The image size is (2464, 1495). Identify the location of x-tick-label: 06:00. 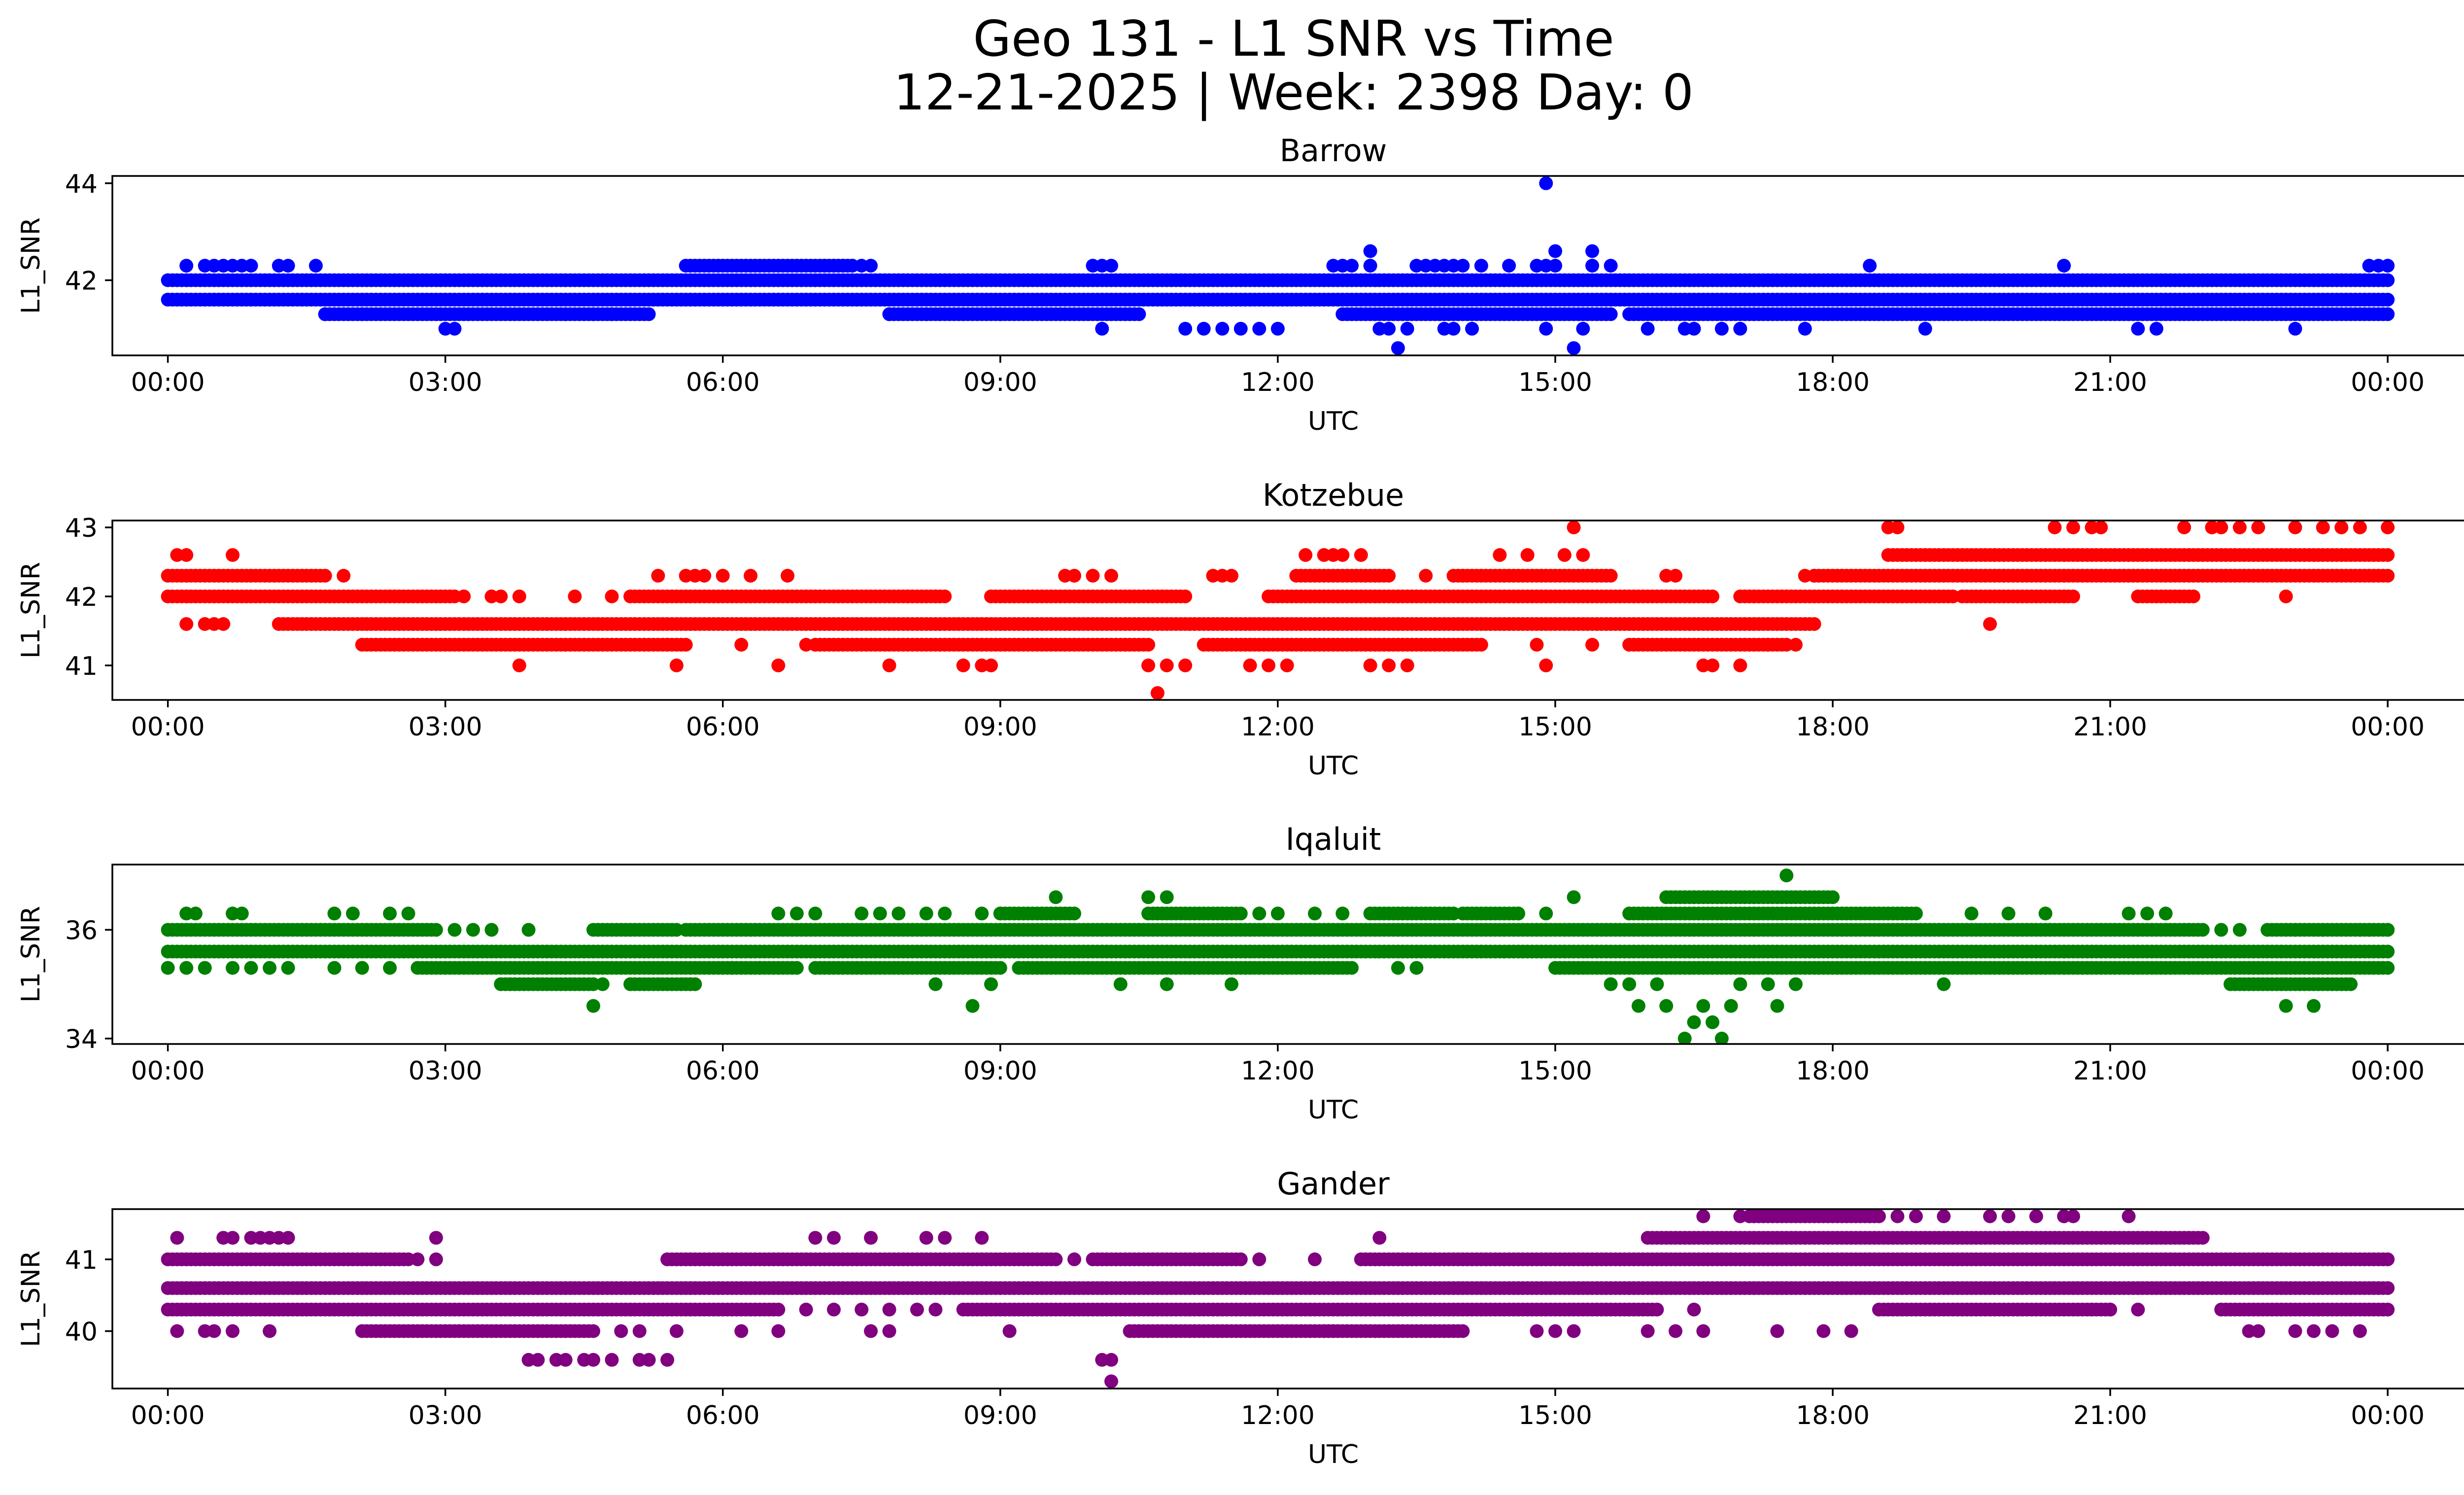
(723, 382).